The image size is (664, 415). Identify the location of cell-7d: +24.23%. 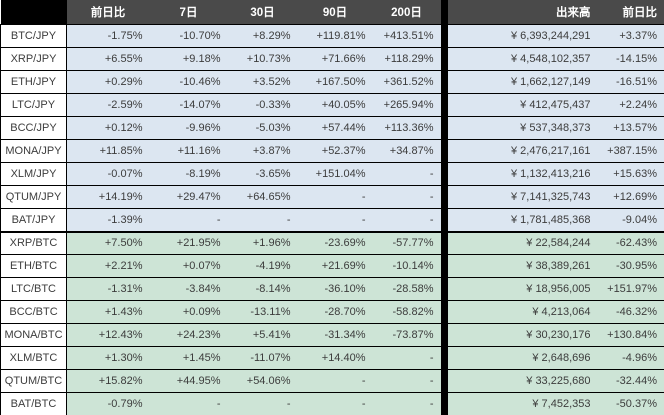
(188, 335).